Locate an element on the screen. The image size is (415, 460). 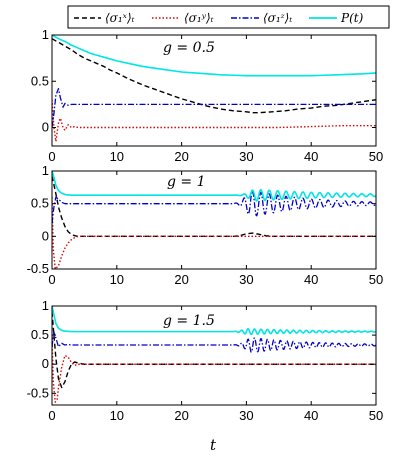
legend-label-sy: ⟨σ₁ʸ⟩ₜ is located at coordinates (199, 18).